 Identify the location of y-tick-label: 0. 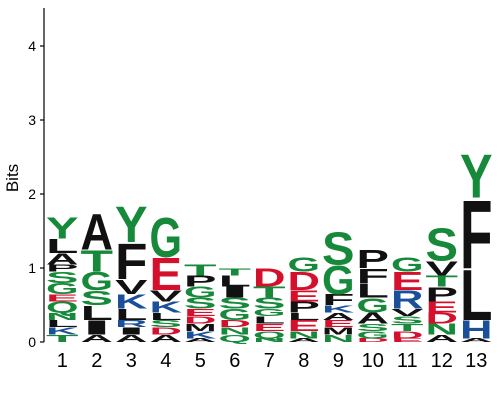
(32, 342).